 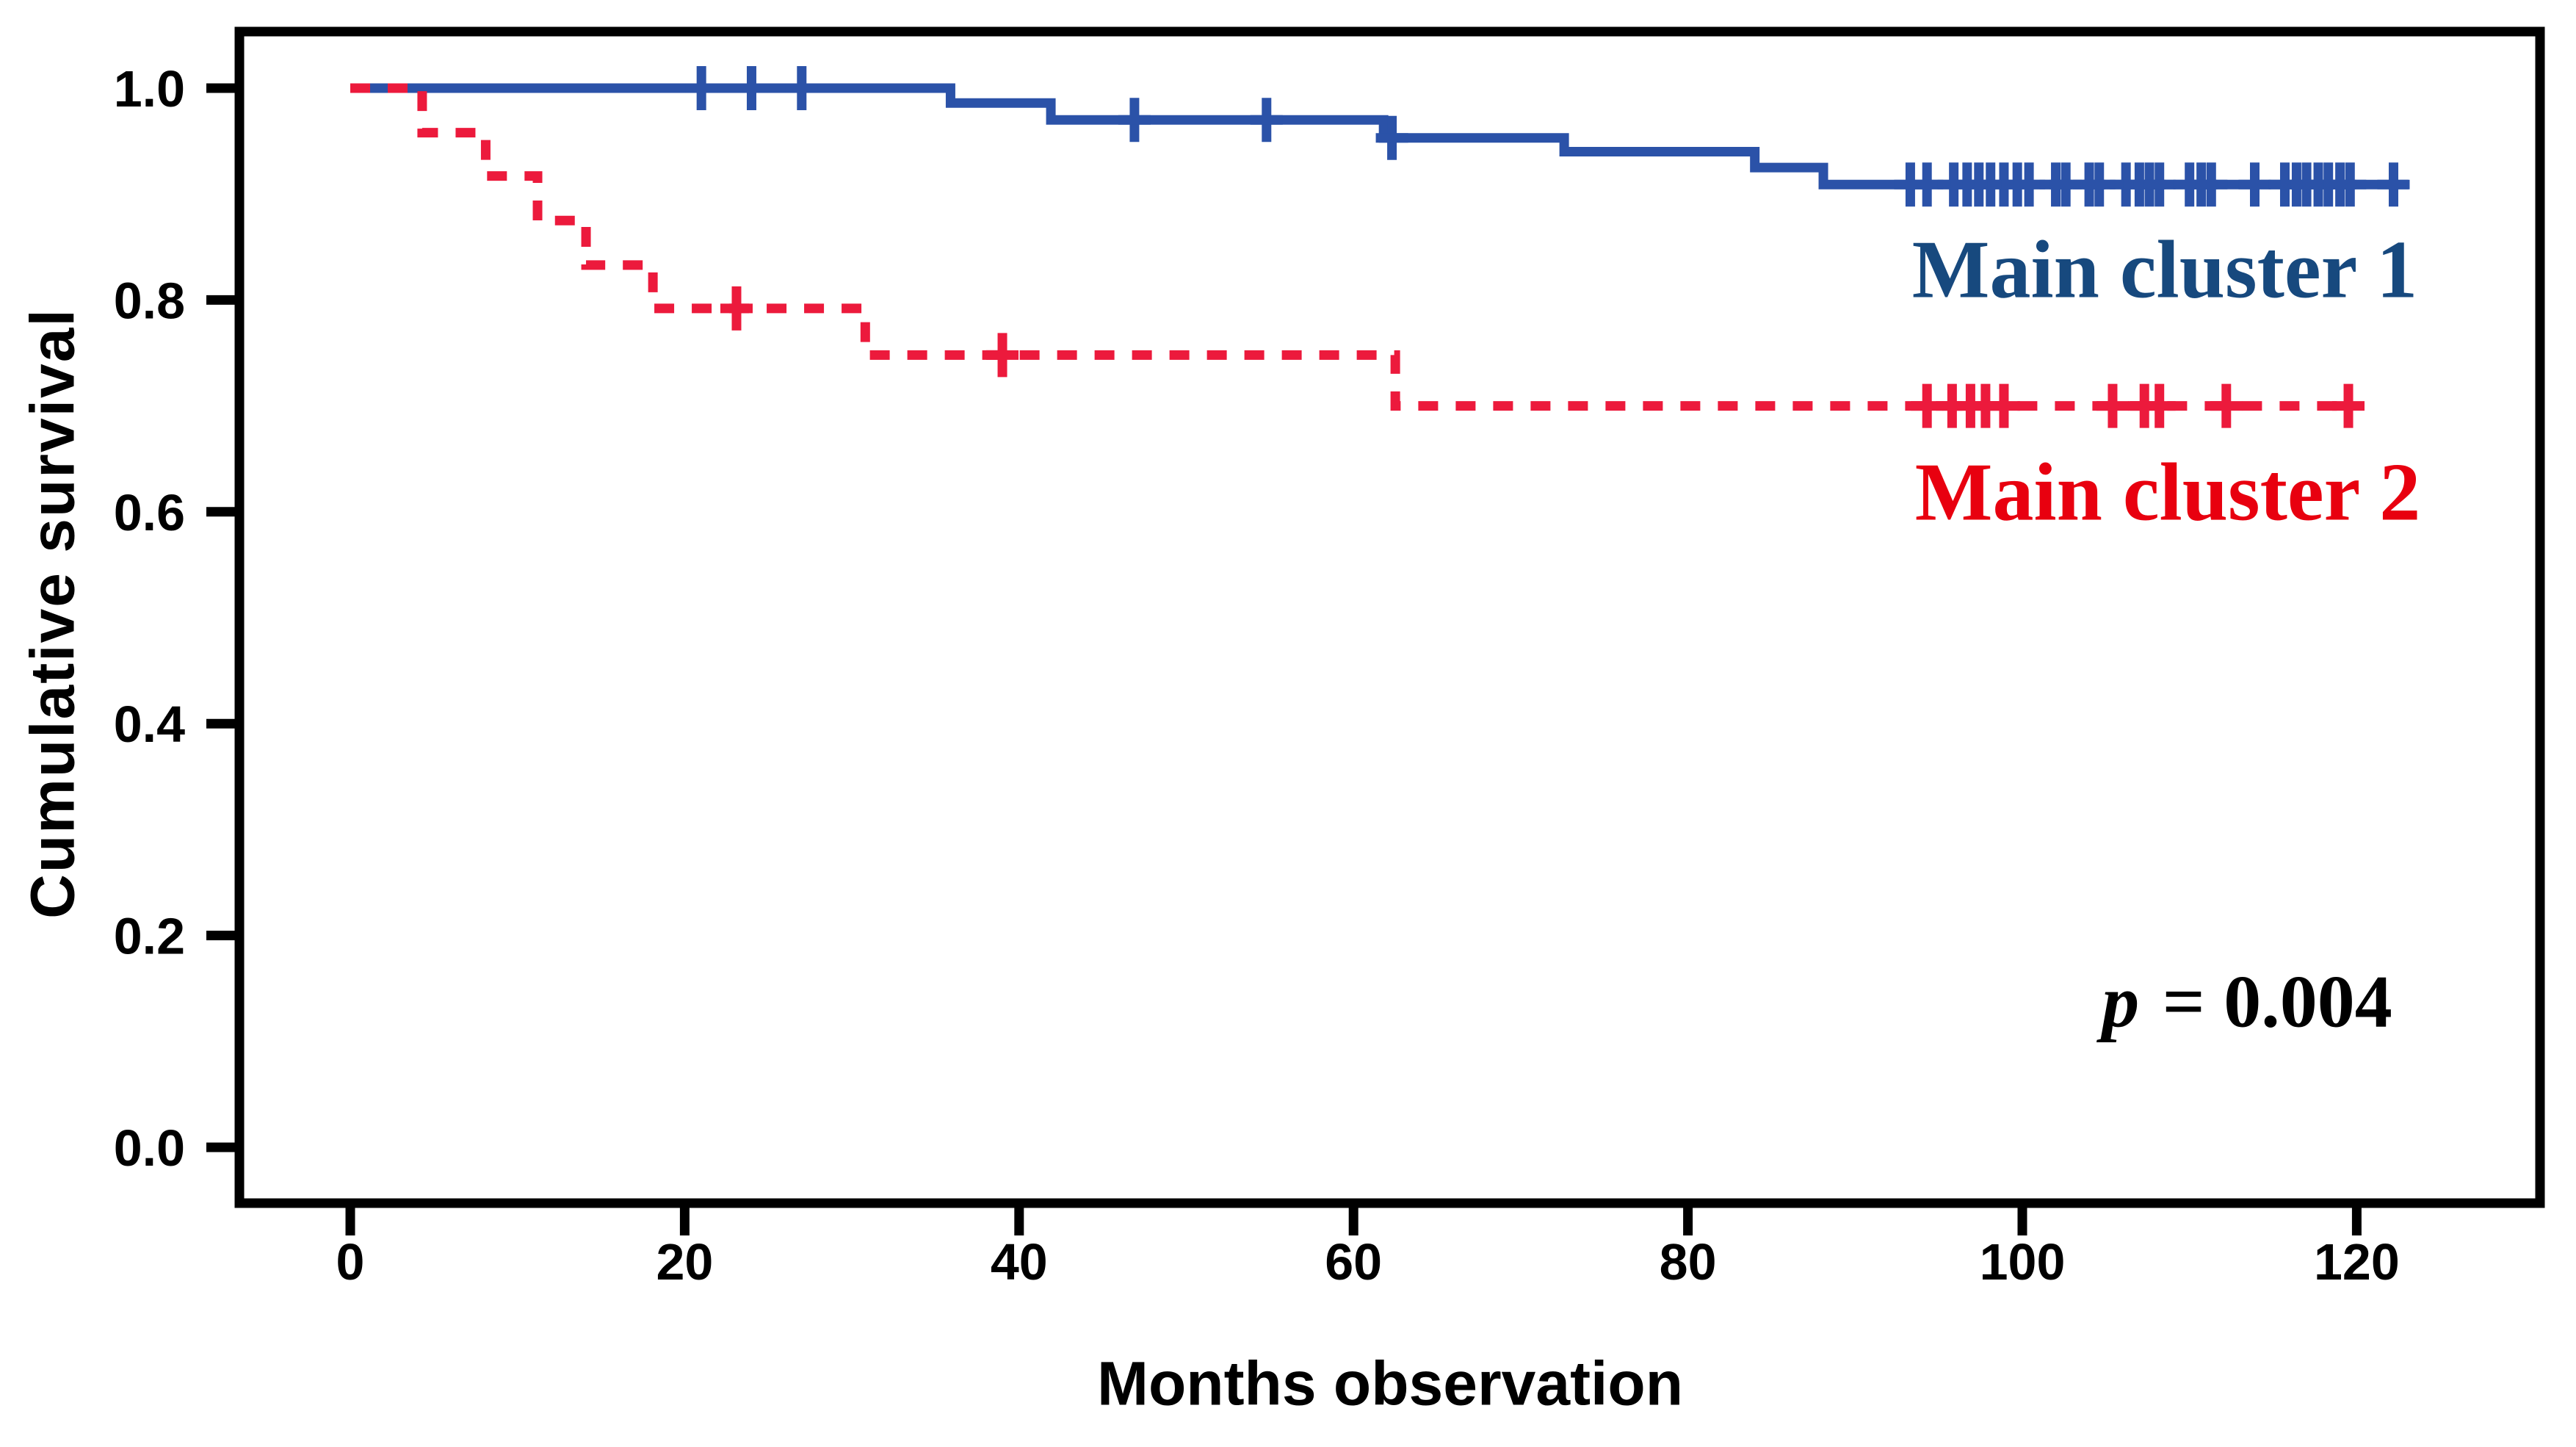 What do you see at coordinates (1353, 1262) in the screenshot?
I see `x-tick-label: 60` at bounding box center [1353, 1262].